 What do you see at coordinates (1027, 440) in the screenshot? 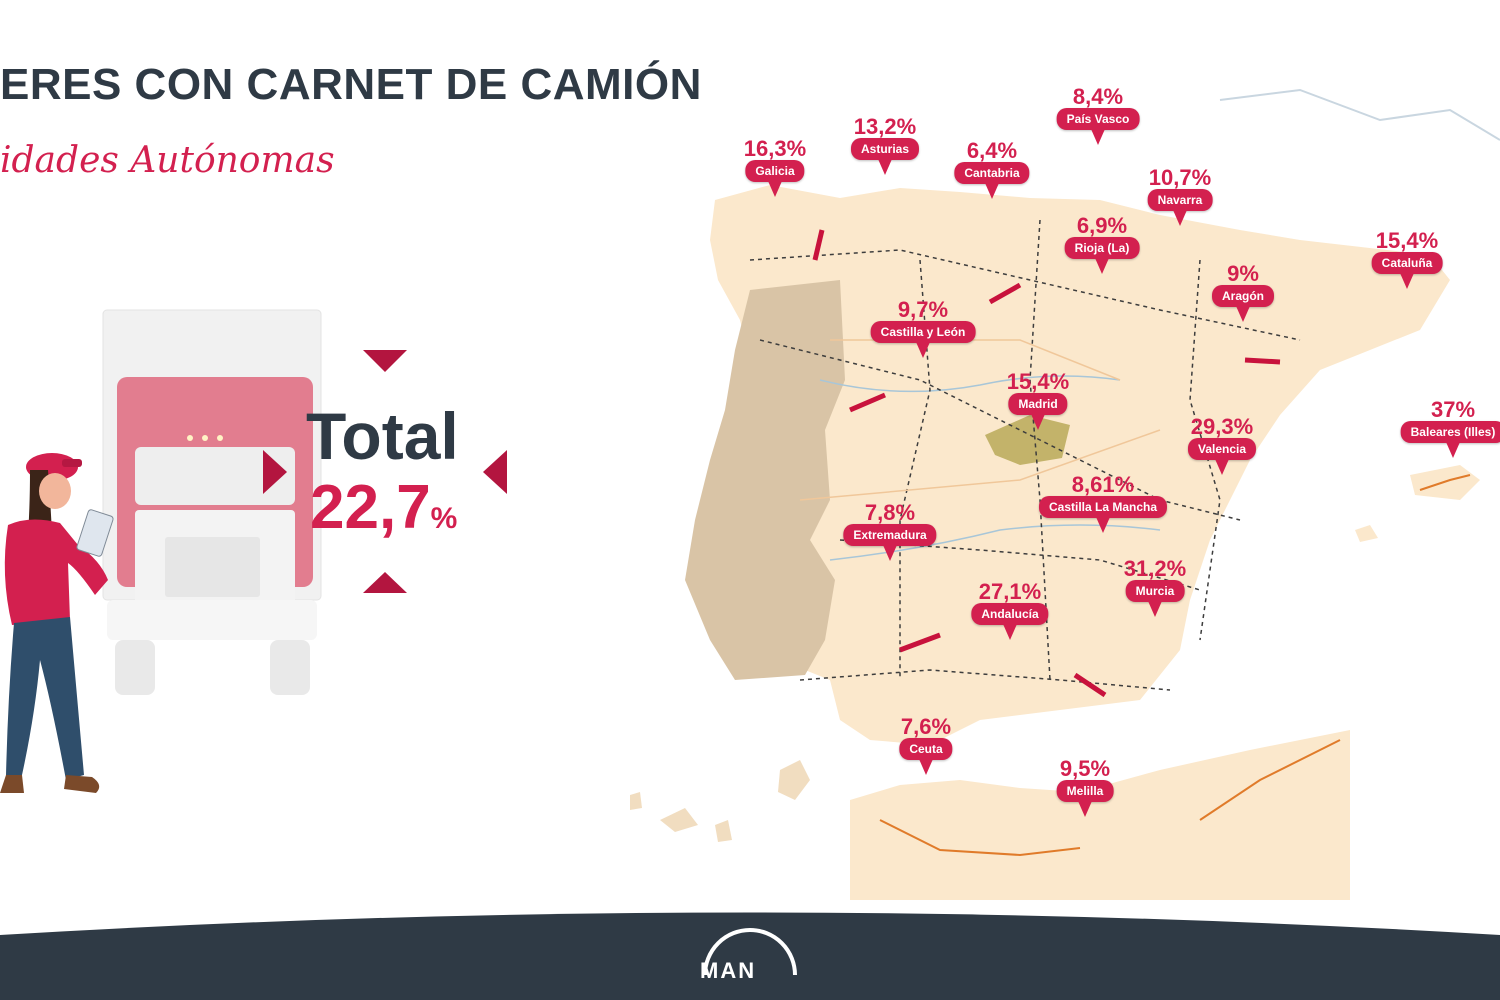
I see `madrid-region-shape` at bounding box center [1027, 440].